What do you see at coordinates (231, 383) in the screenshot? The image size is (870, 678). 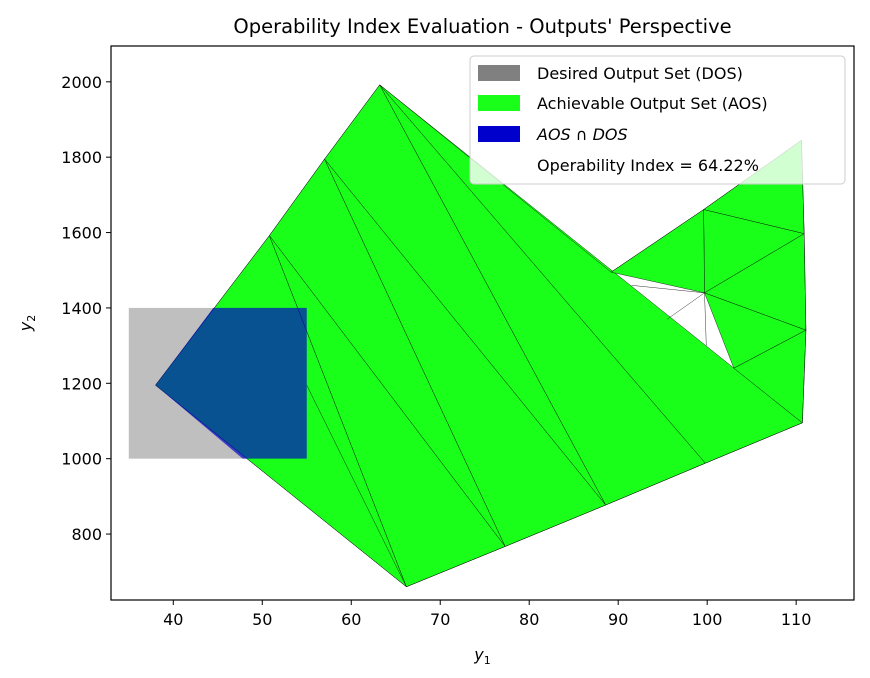 I see `intersection-region` at bounding box center [231, 383].